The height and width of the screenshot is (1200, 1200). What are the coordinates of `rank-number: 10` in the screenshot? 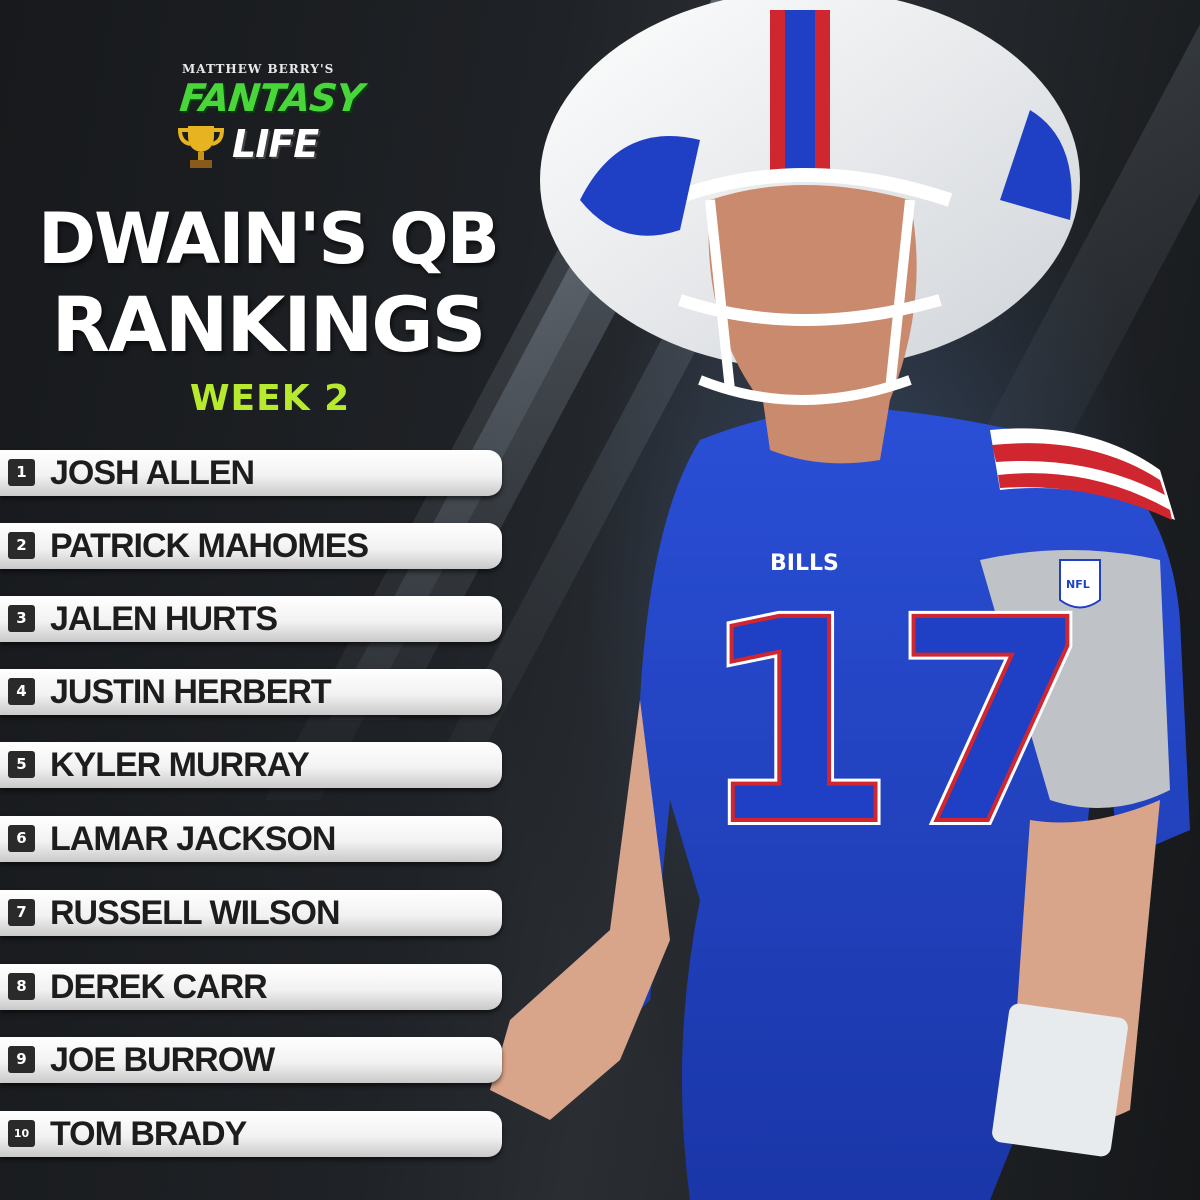 It's located at (21, 1133).